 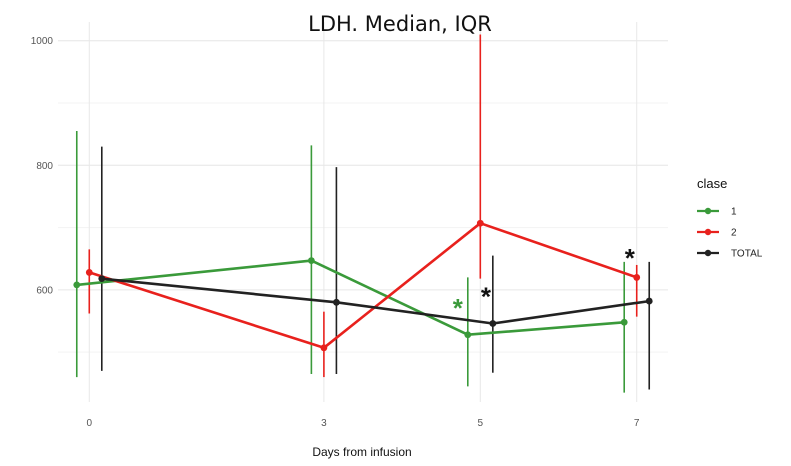 I want to click on series-line-total, so click(x=375, y=301).